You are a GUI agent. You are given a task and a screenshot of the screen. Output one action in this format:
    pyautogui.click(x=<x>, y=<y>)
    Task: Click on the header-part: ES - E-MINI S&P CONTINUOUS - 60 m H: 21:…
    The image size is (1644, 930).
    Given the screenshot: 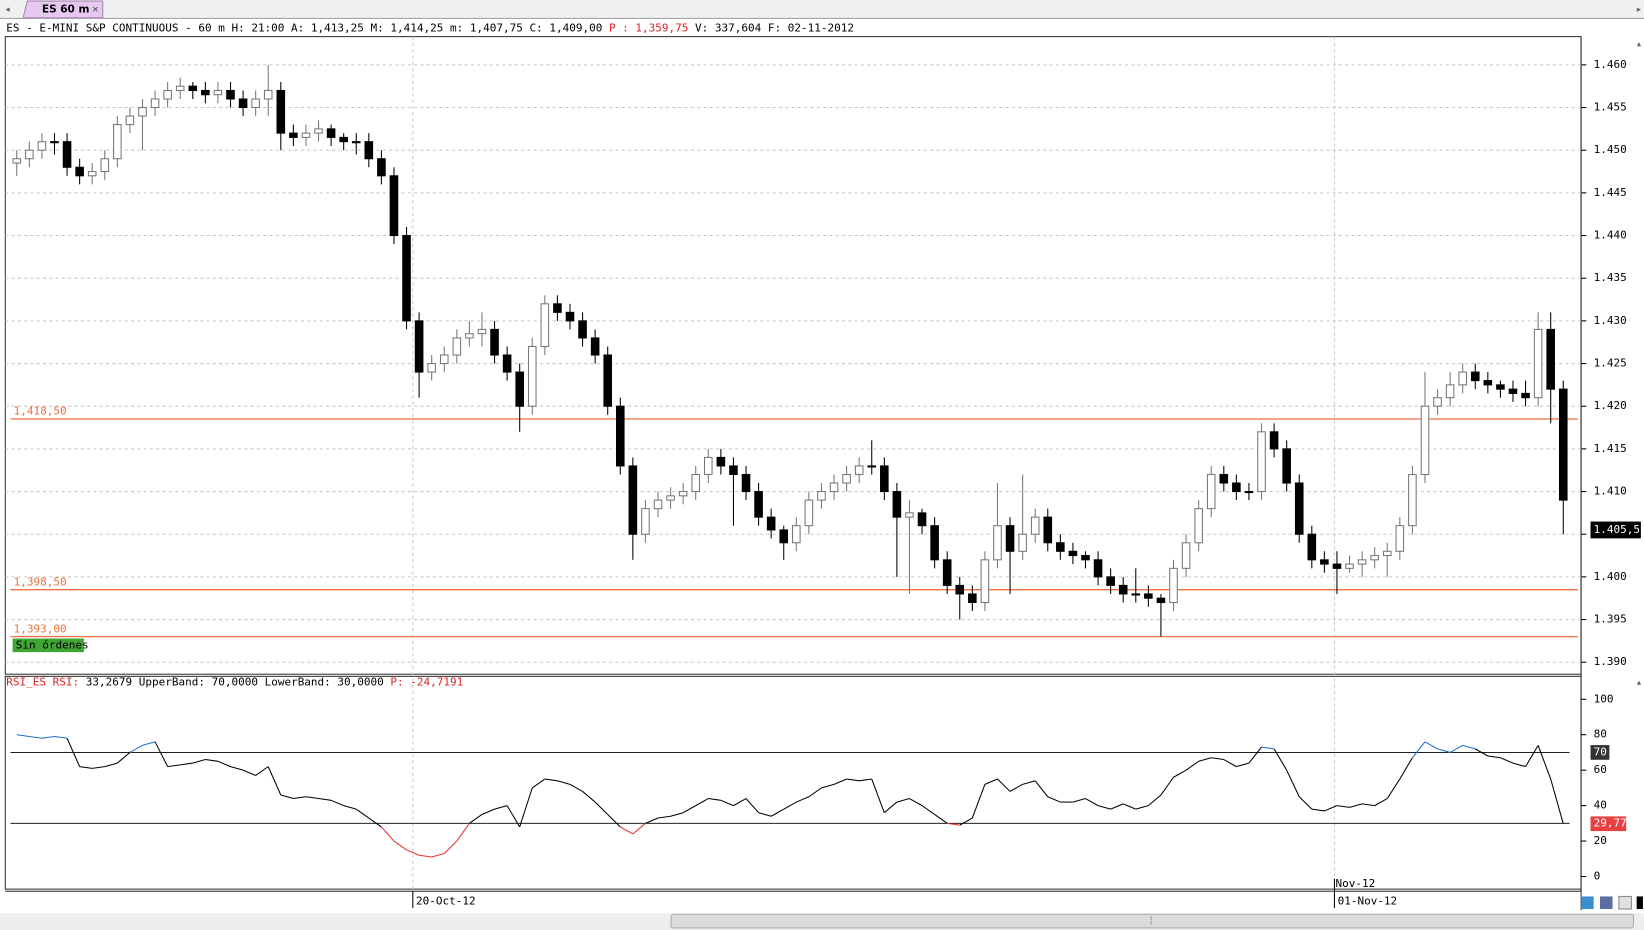 What is the action you would take?
    pyautogui.click(x=307, y=27)
    